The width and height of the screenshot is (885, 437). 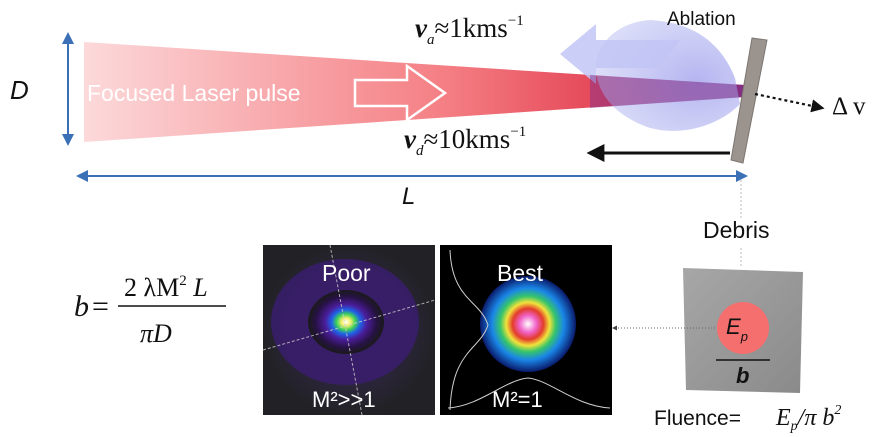 I want to click on ablation-plume, so click(x=667, y=75).